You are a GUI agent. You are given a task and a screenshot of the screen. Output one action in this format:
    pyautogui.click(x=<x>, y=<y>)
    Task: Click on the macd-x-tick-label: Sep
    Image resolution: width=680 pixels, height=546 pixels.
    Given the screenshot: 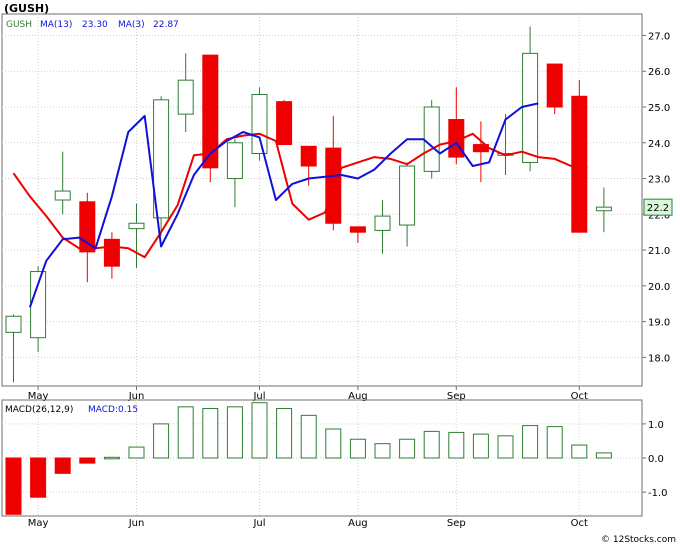 What is the action you would take?
    pyautogui.click(x=456, y=523)
    